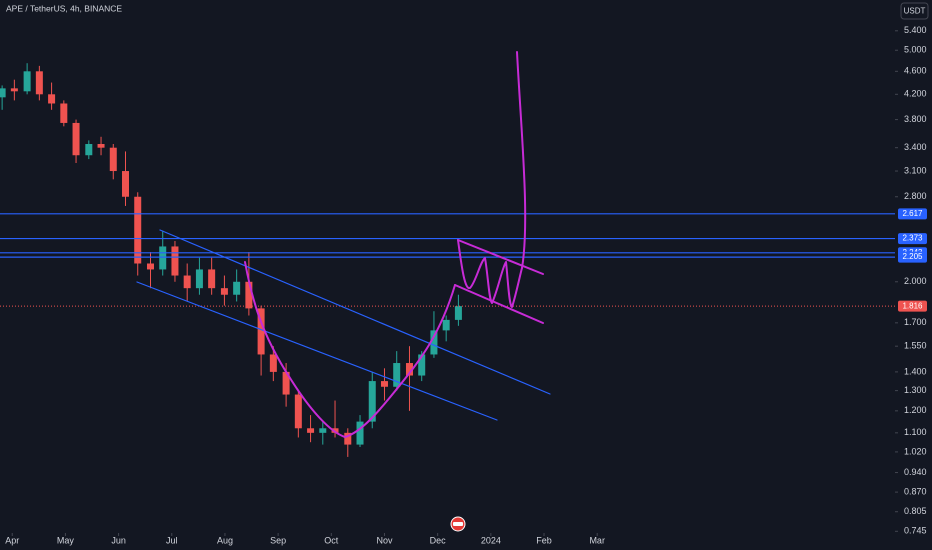  I want to click on logo, so click(458, 524).